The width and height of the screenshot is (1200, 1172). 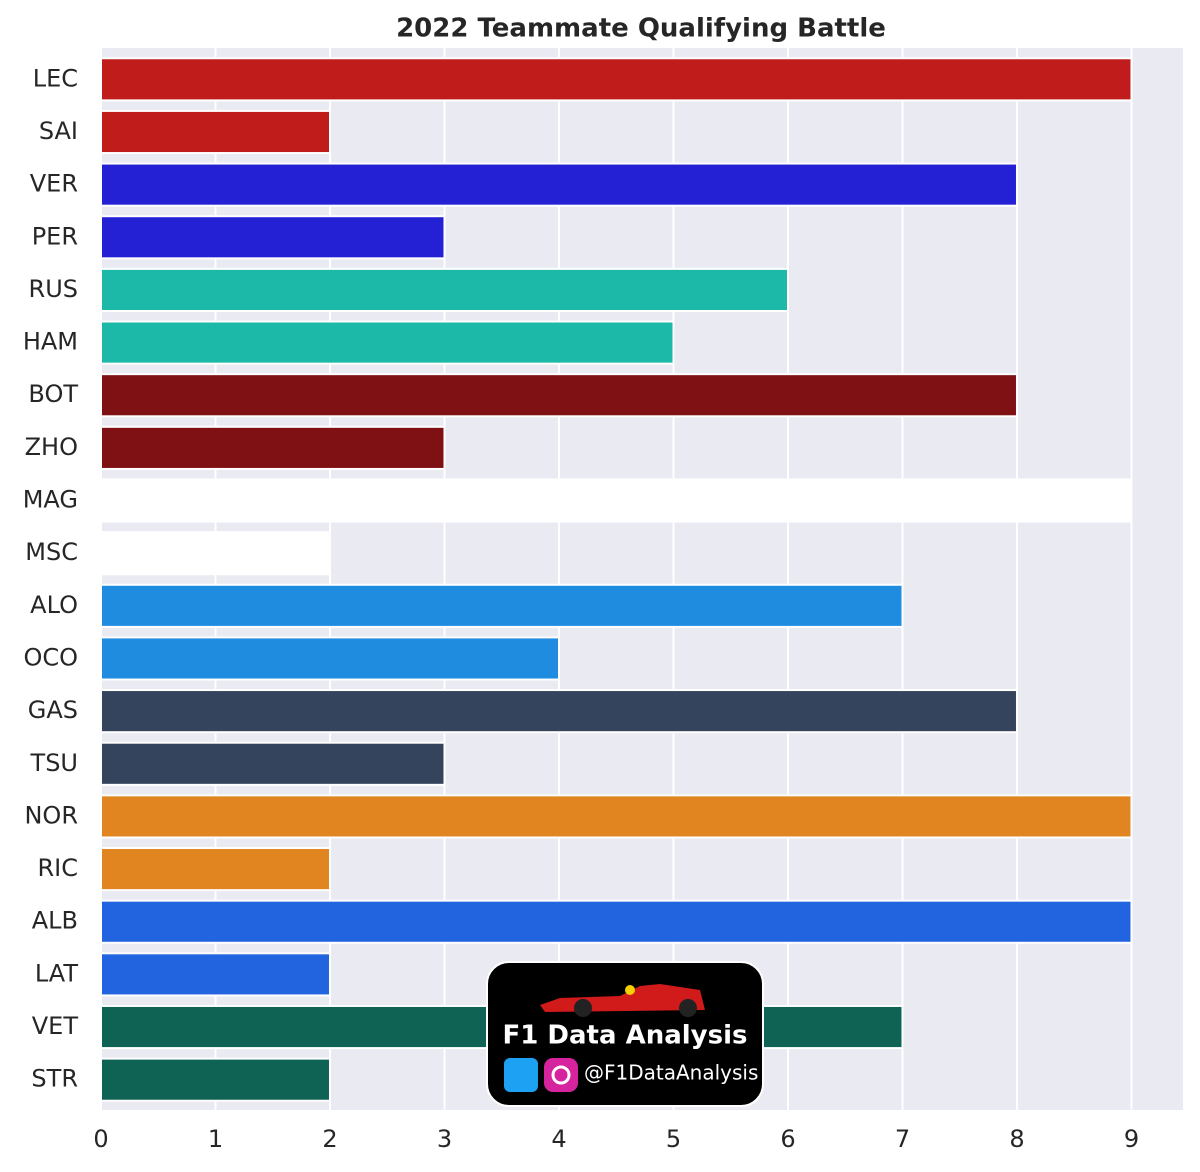 I want to click on y-tick-label: LAT, so click(x=56, y=973).